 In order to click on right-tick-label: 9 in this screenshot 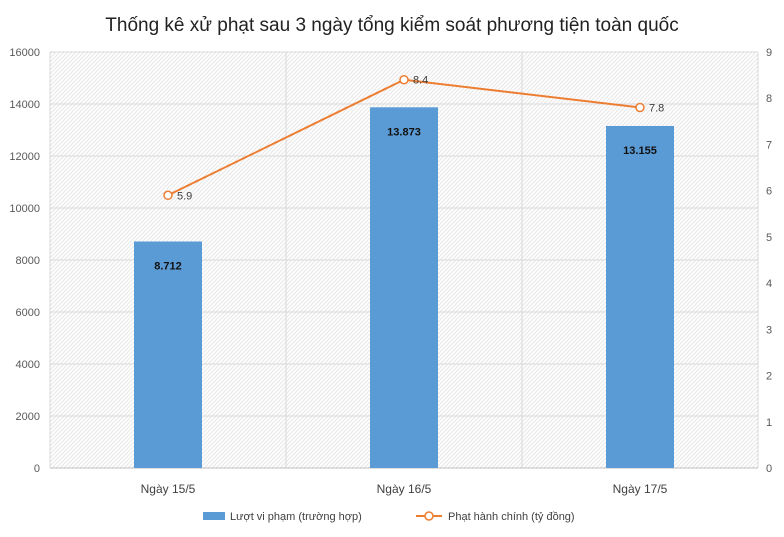, I will do `click(769, 53)`.